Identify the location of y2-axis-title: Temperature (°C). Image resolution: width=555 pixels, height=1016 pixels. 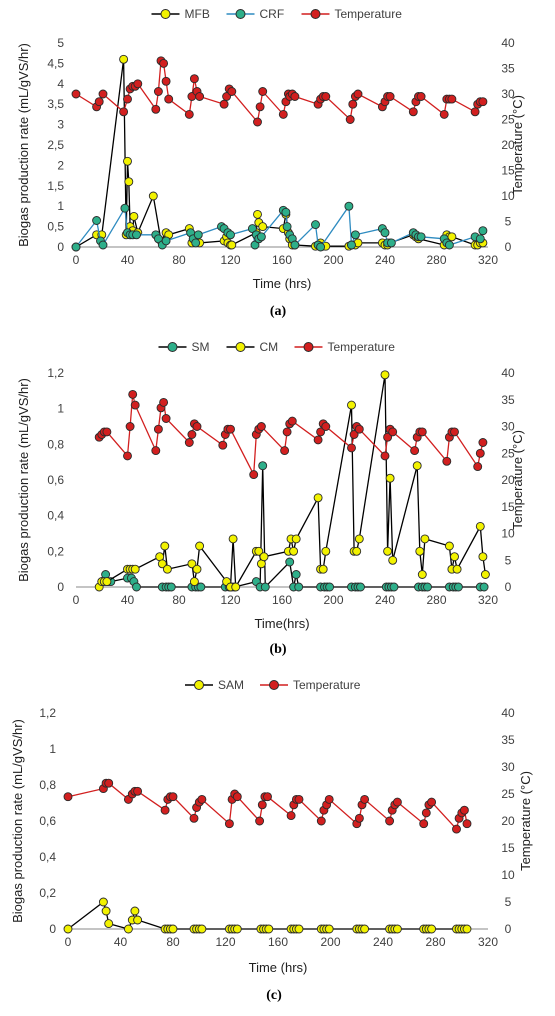
(517, 145).